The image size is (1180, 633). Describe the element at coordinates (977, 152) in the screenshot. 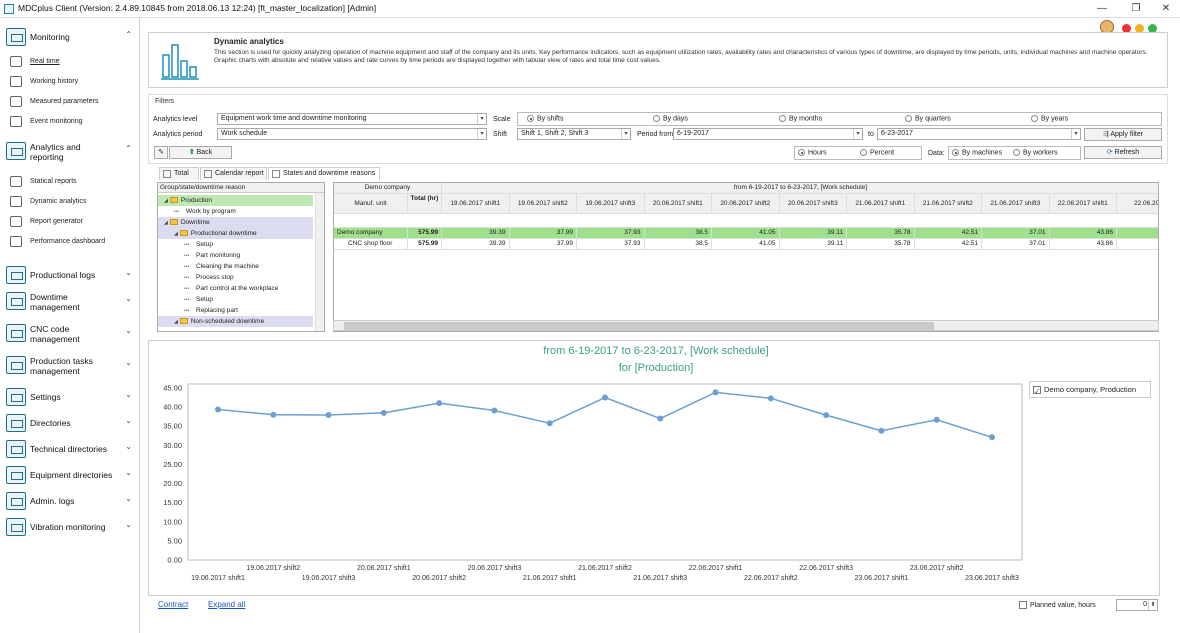

I see `data-by-machines: By machines` at that location.